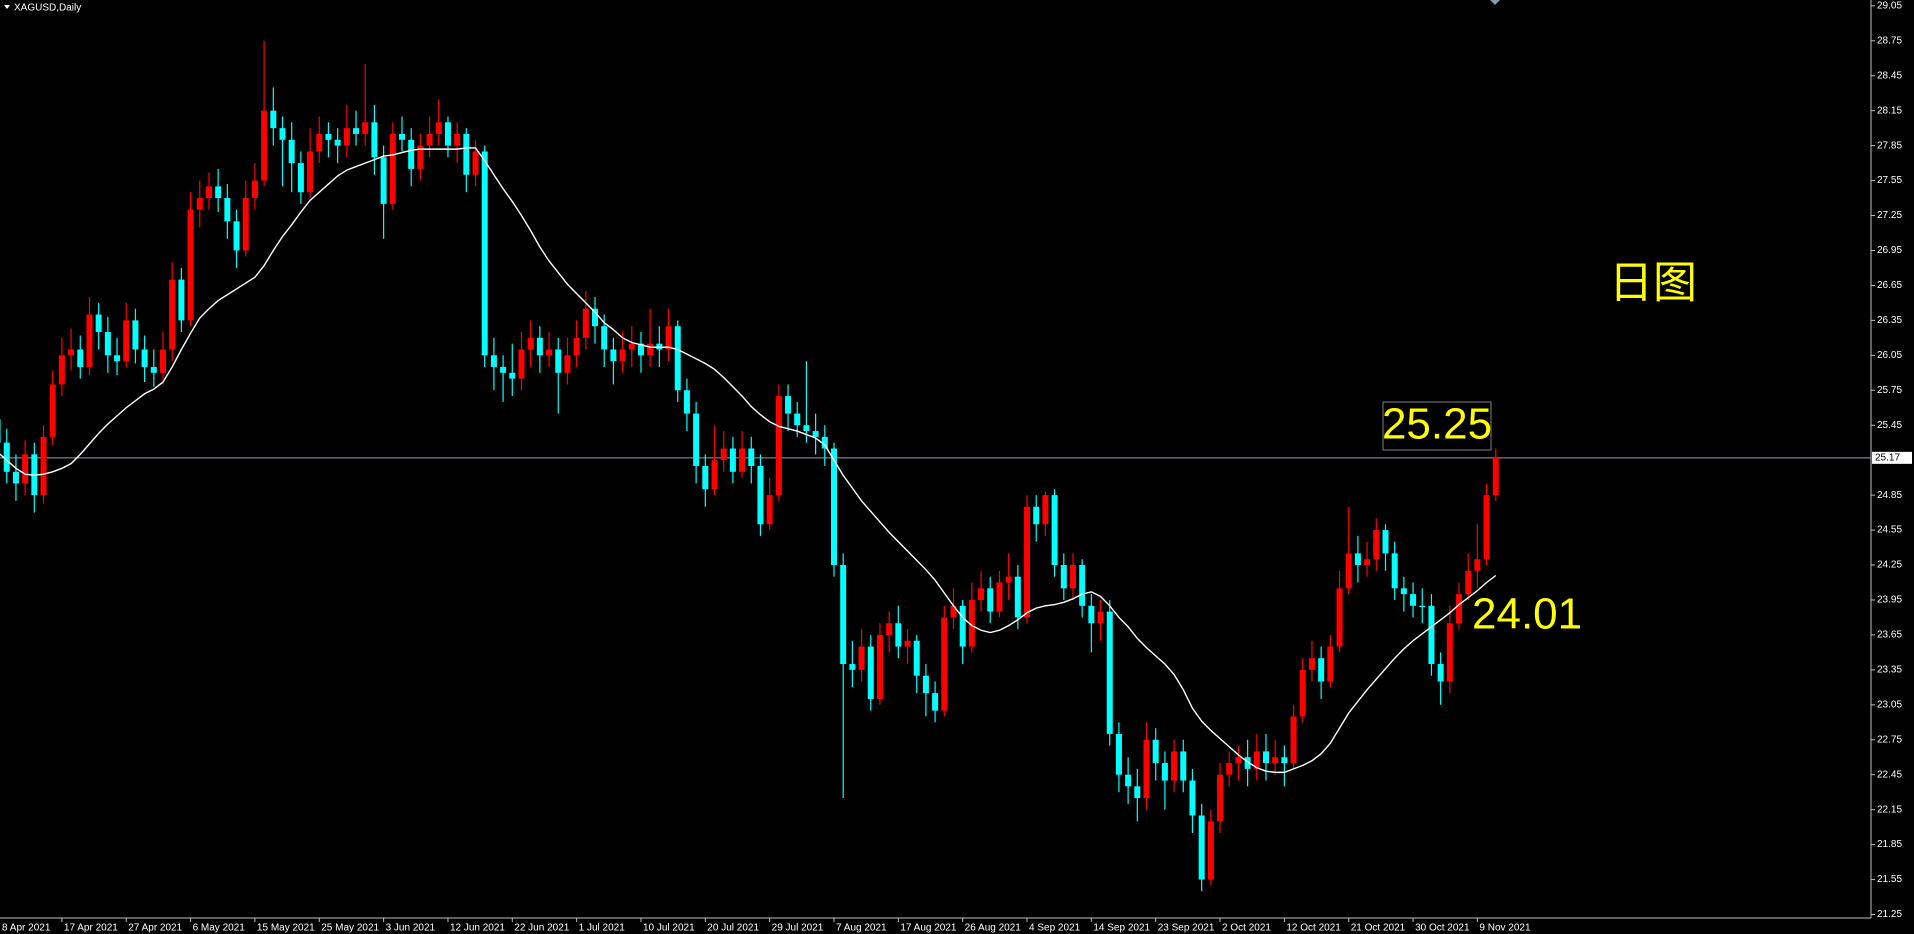  I want to click on y-tick-label: 25.45, so click(1889, 425).